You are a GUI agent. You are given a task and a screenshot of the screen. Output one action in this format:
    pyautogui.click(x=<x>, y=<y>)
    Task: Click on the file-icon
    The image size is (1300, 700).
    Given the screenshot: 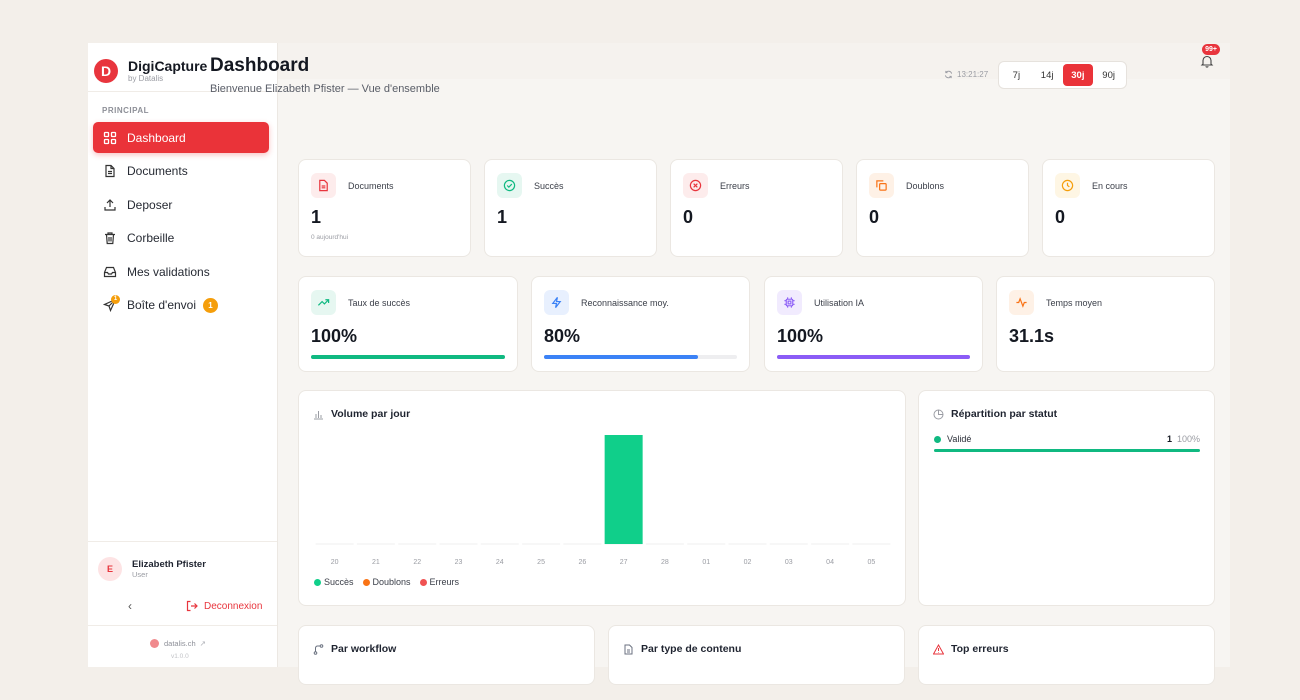 What is the action you would take?
    pyautogui.click(x=110, y=171)
    